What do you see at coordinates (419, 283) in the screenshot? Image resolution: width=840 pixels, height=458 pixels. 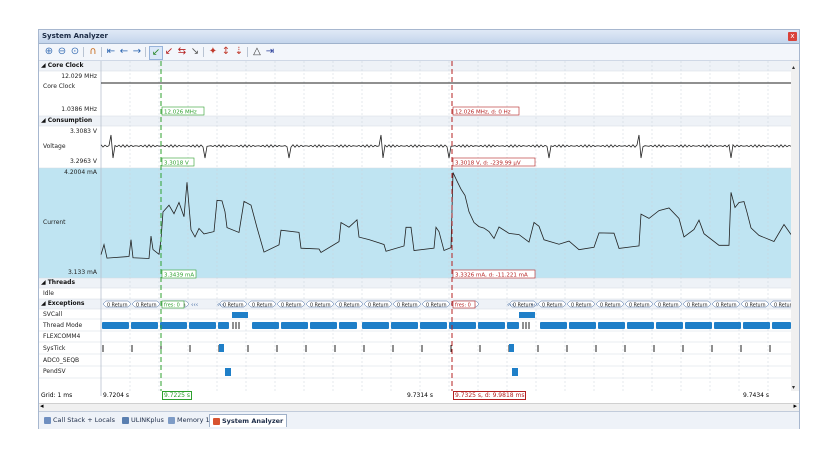 I see `threads-band` at bounding box center [419, 283].